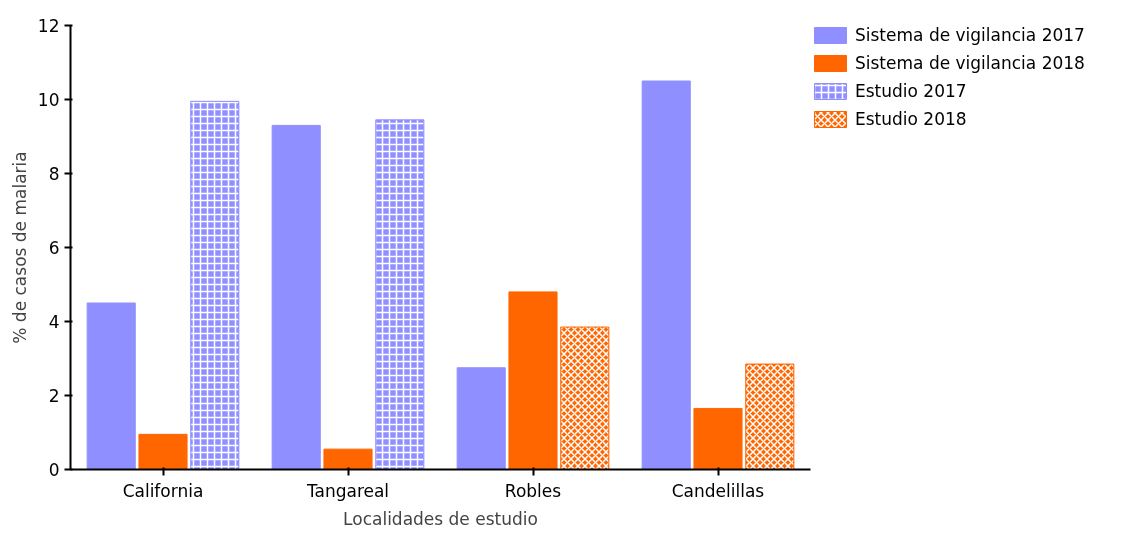 The width and height of the screenshot is (1141, 544). Describe the element at coordinates (54, 248) in the screenshot. I see `y-tick-label: 6` at that location.